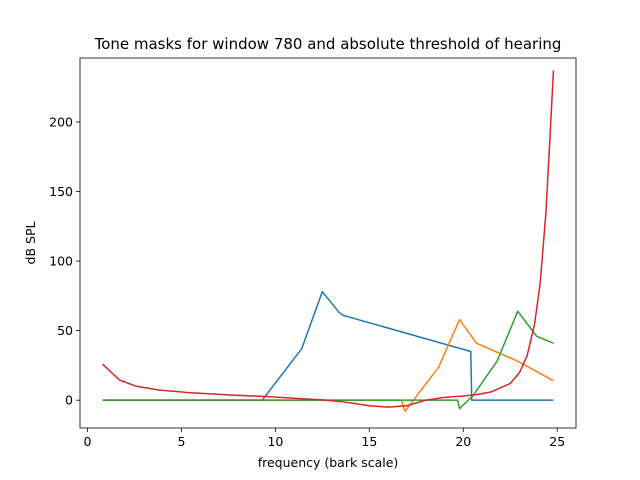  I want to click on y-tick-label: 150, so click(61, 191).